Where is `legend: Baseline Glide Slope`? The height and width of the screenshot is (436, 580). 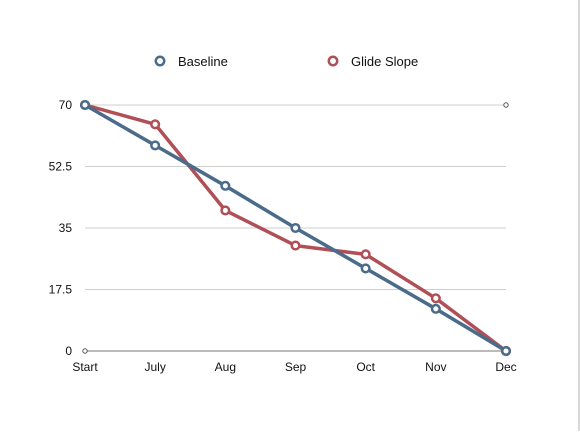
legend: Baseline Glide Slope is located at coordinates (286, 61).